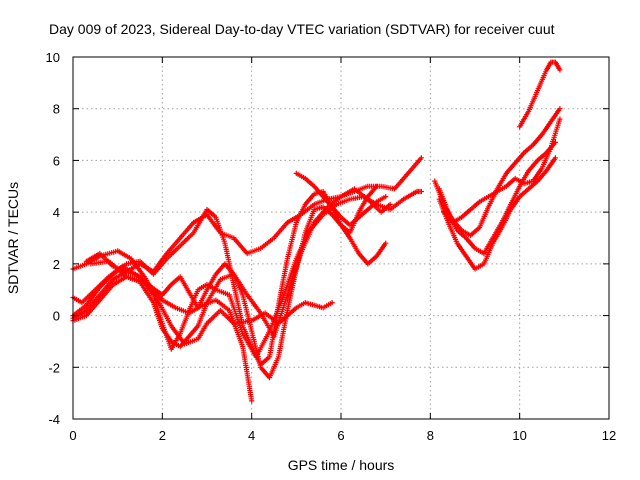 The height and width of the screenshot is (480, 640). What do you see at coordinates (162, 435) in the screenshot?
I see `x-tick-label: 2` at bounding box center [162, 435].